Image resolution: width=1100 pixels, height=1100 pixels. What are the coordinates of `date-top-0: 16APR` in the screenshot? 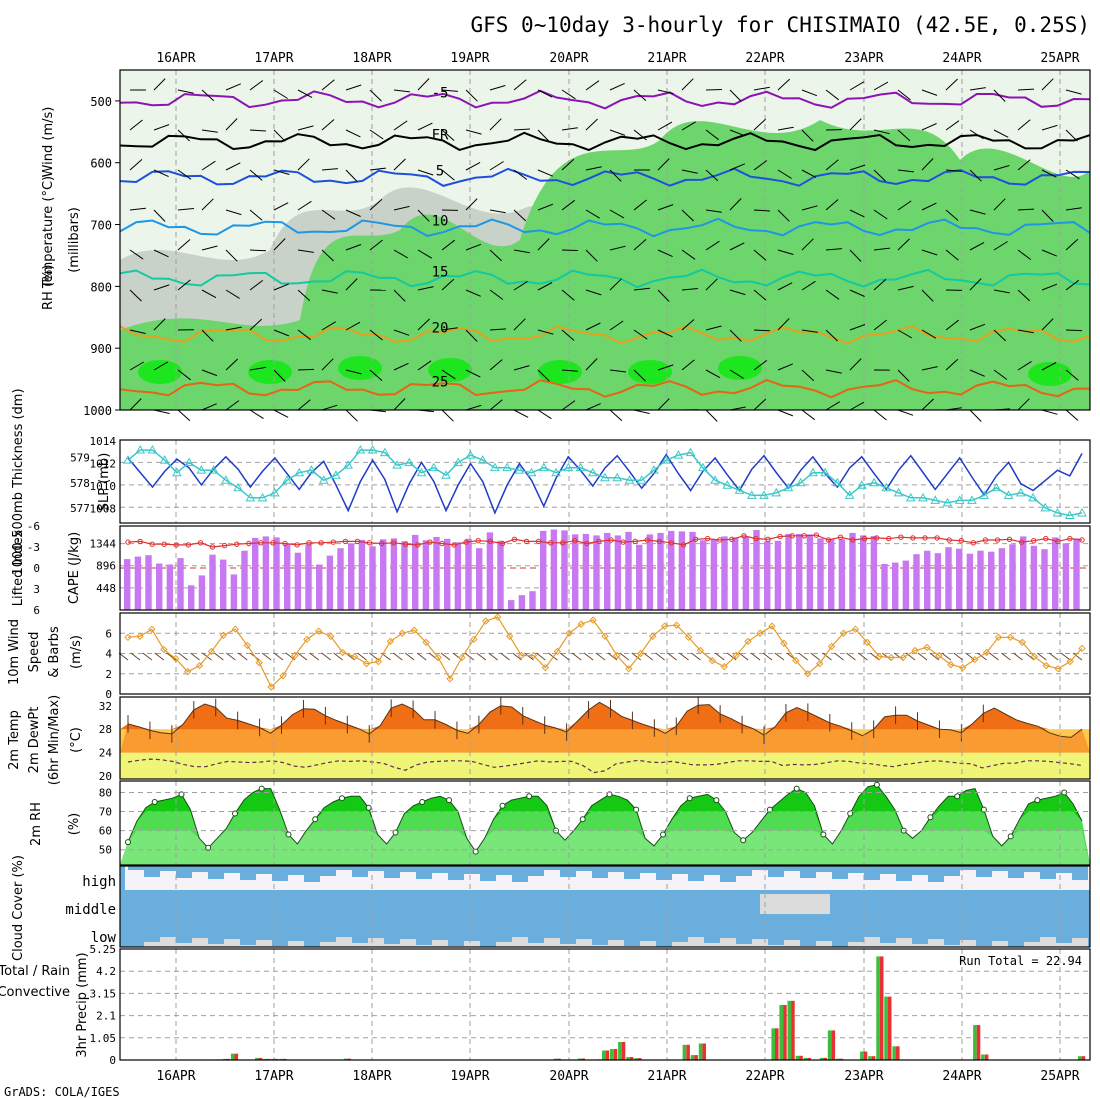 It's located at (175, 58).